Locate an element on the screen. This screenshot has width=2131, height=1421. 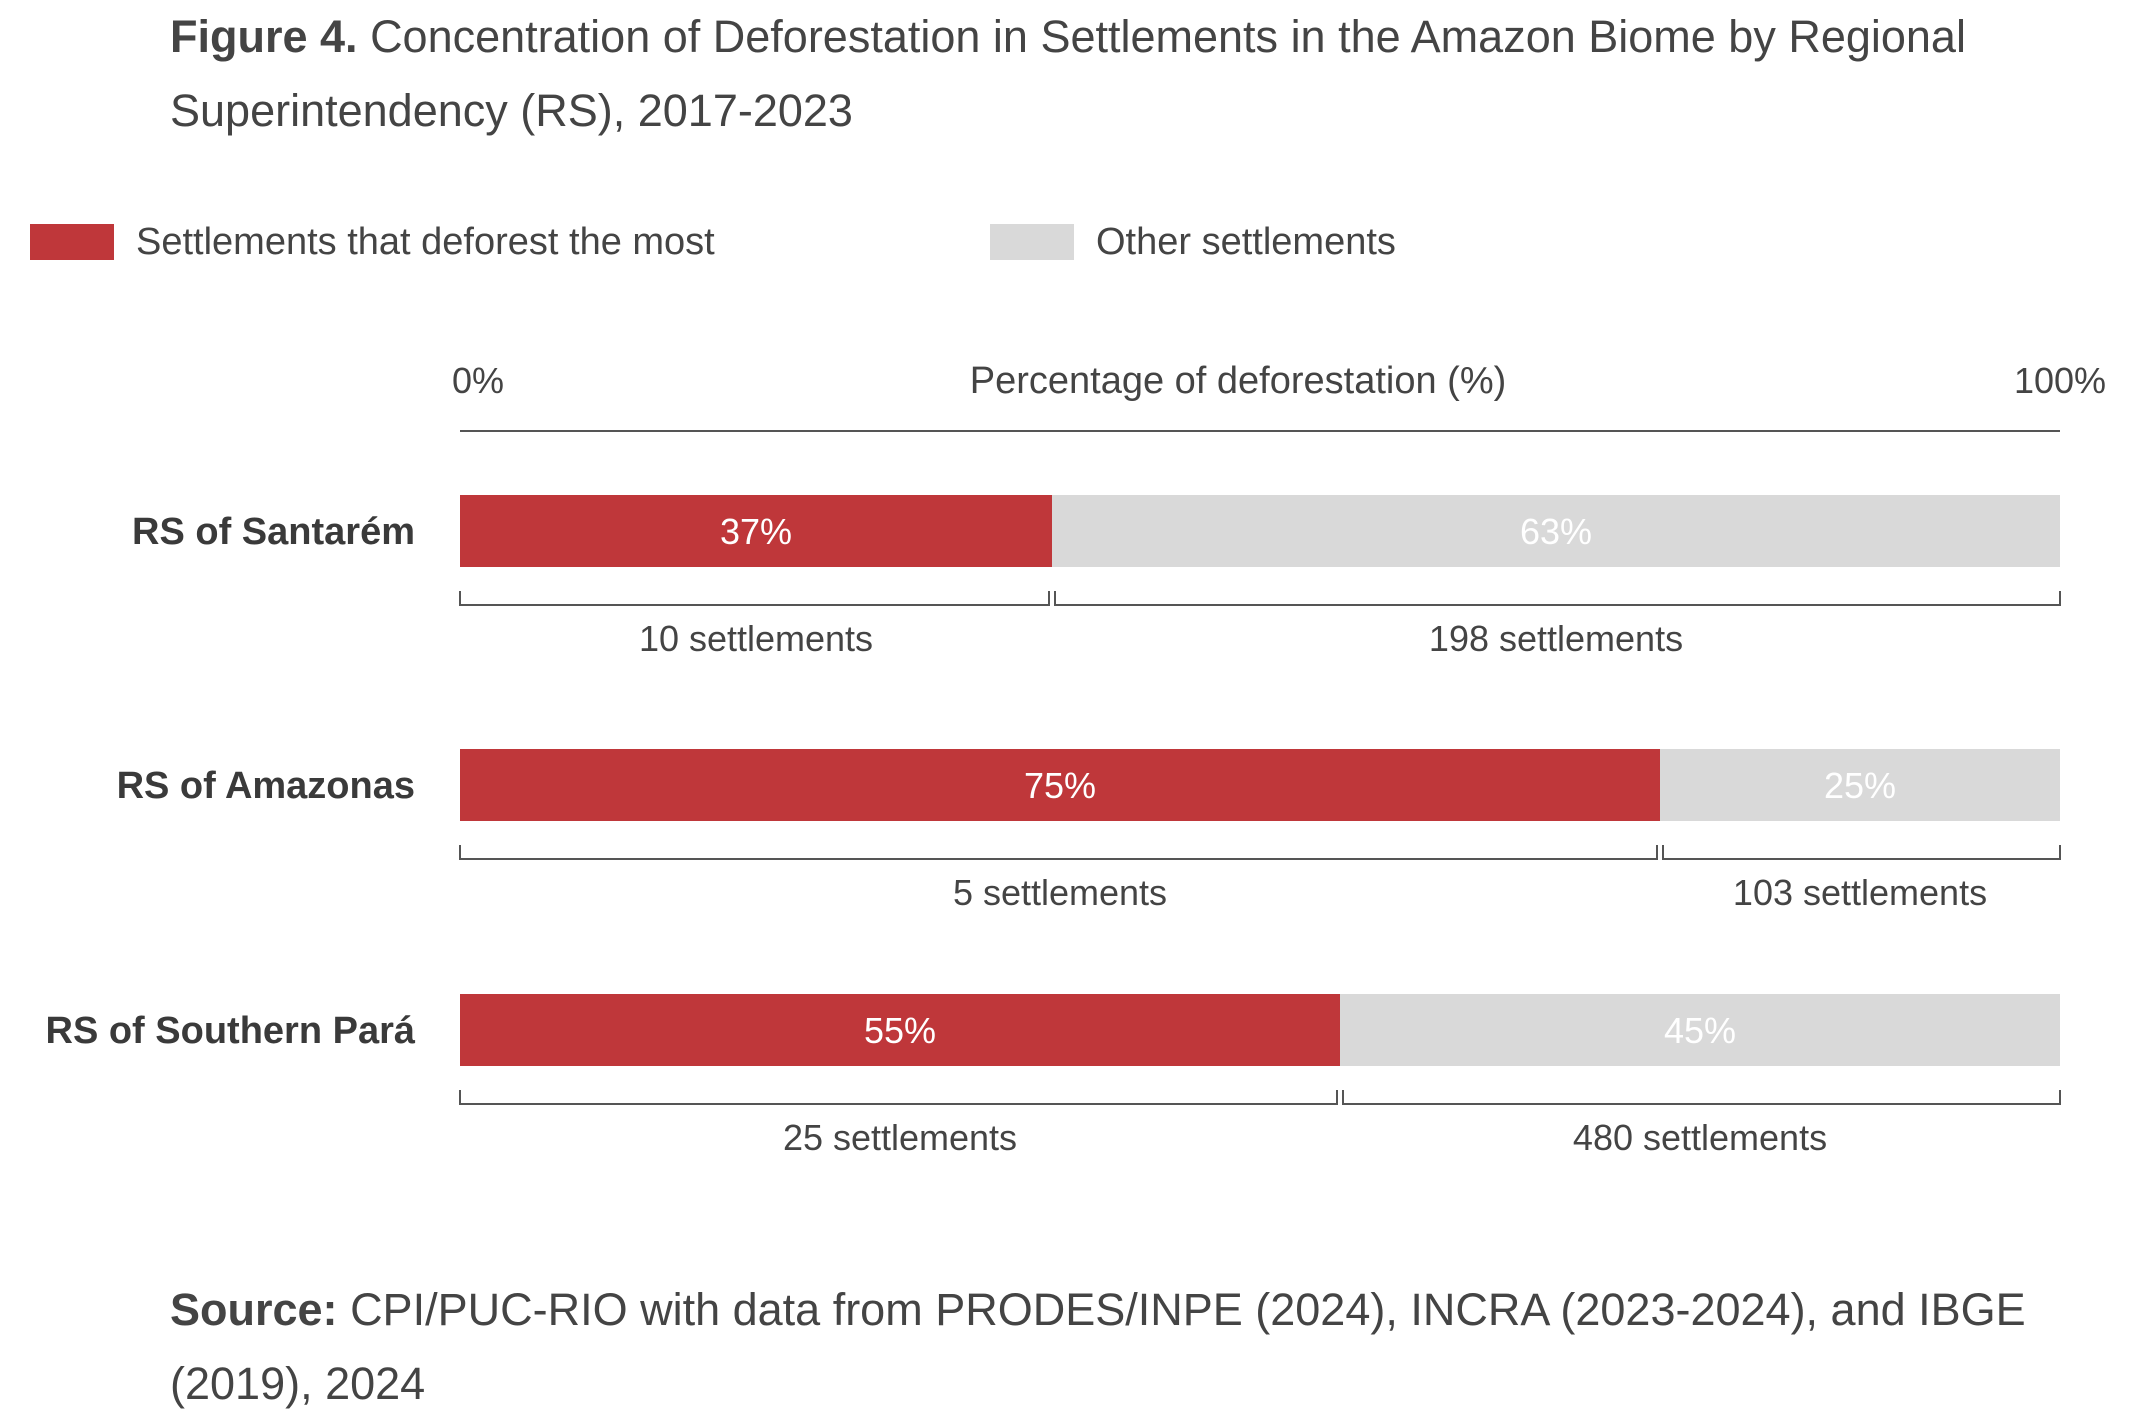
data-label-rs-of-amazonas-top: 75% is located at coordinates (1060, 785).